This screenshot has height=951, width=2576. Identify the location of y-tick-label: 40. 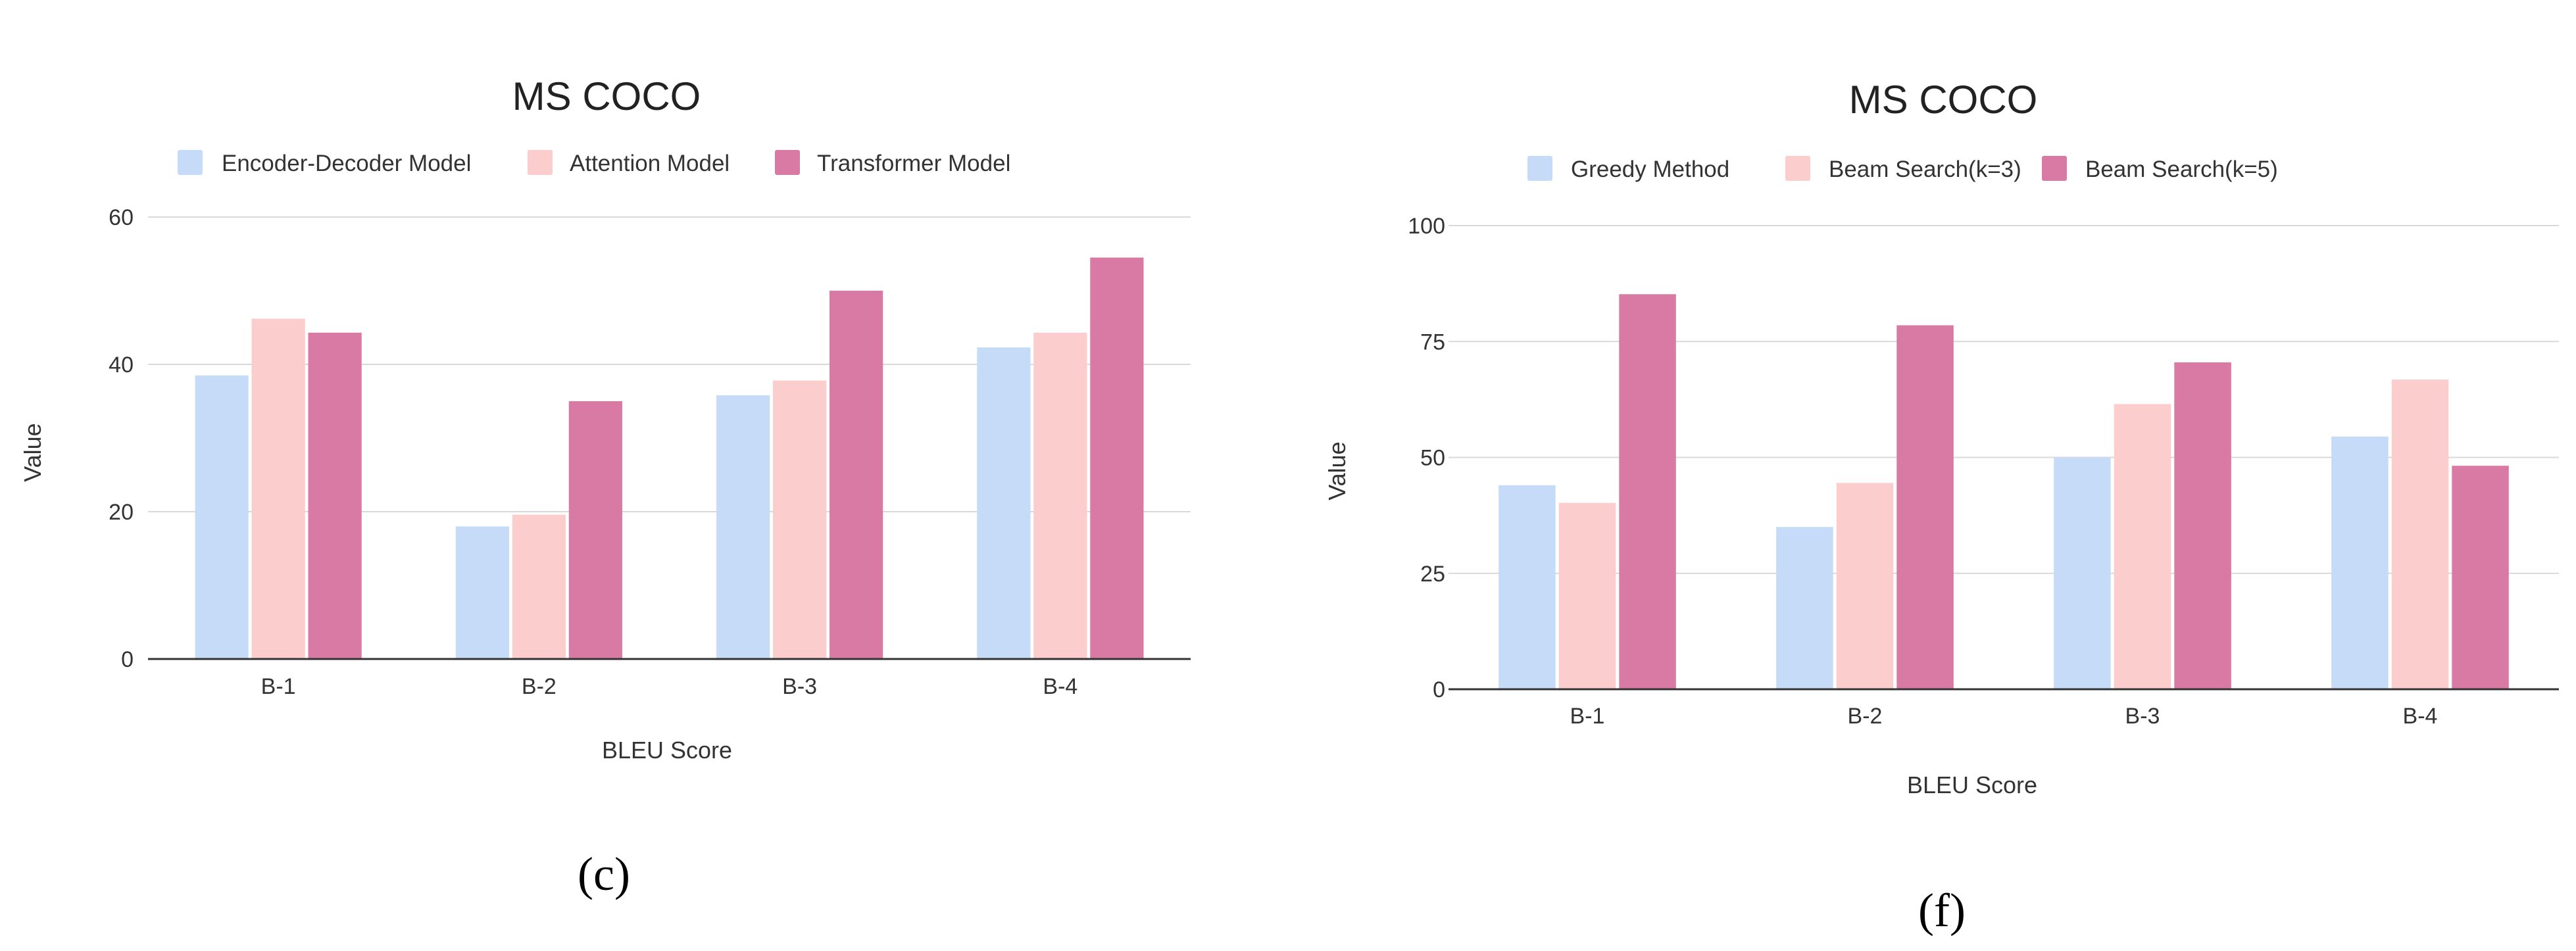
(121, 365).